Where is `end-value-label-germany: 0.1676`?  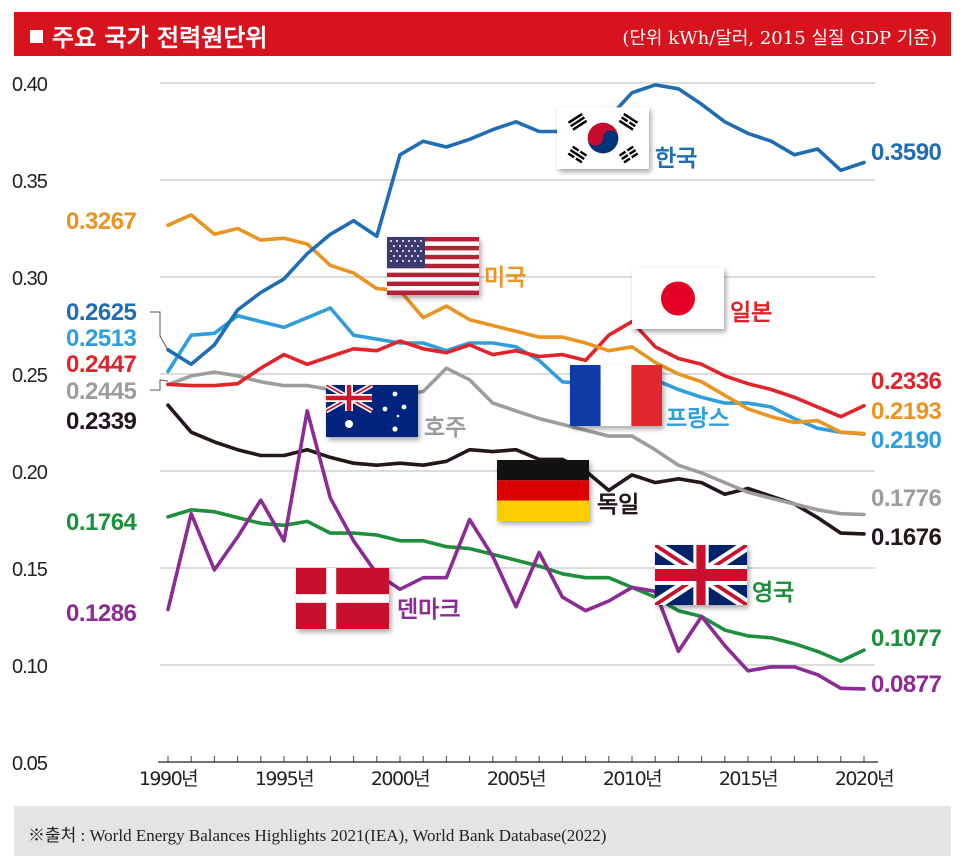 end-value-label-germany: 0.1676 is located at coordinates (906, 537).